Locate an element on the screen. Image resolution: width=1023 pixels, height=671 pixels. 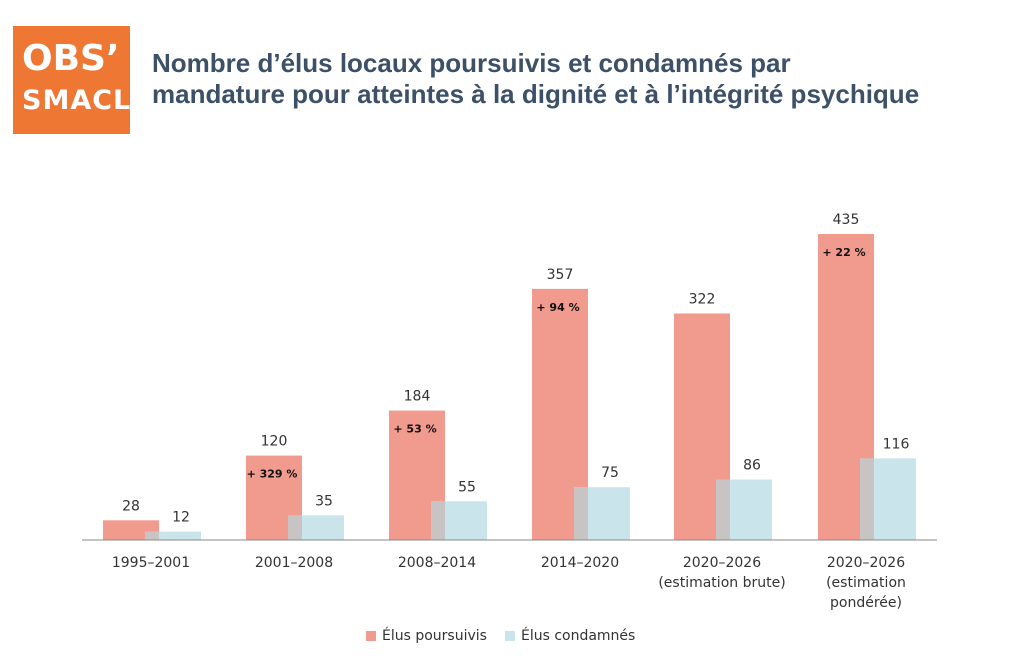
value-label-poursuivis: 322 is located at coordinates (702, 299).